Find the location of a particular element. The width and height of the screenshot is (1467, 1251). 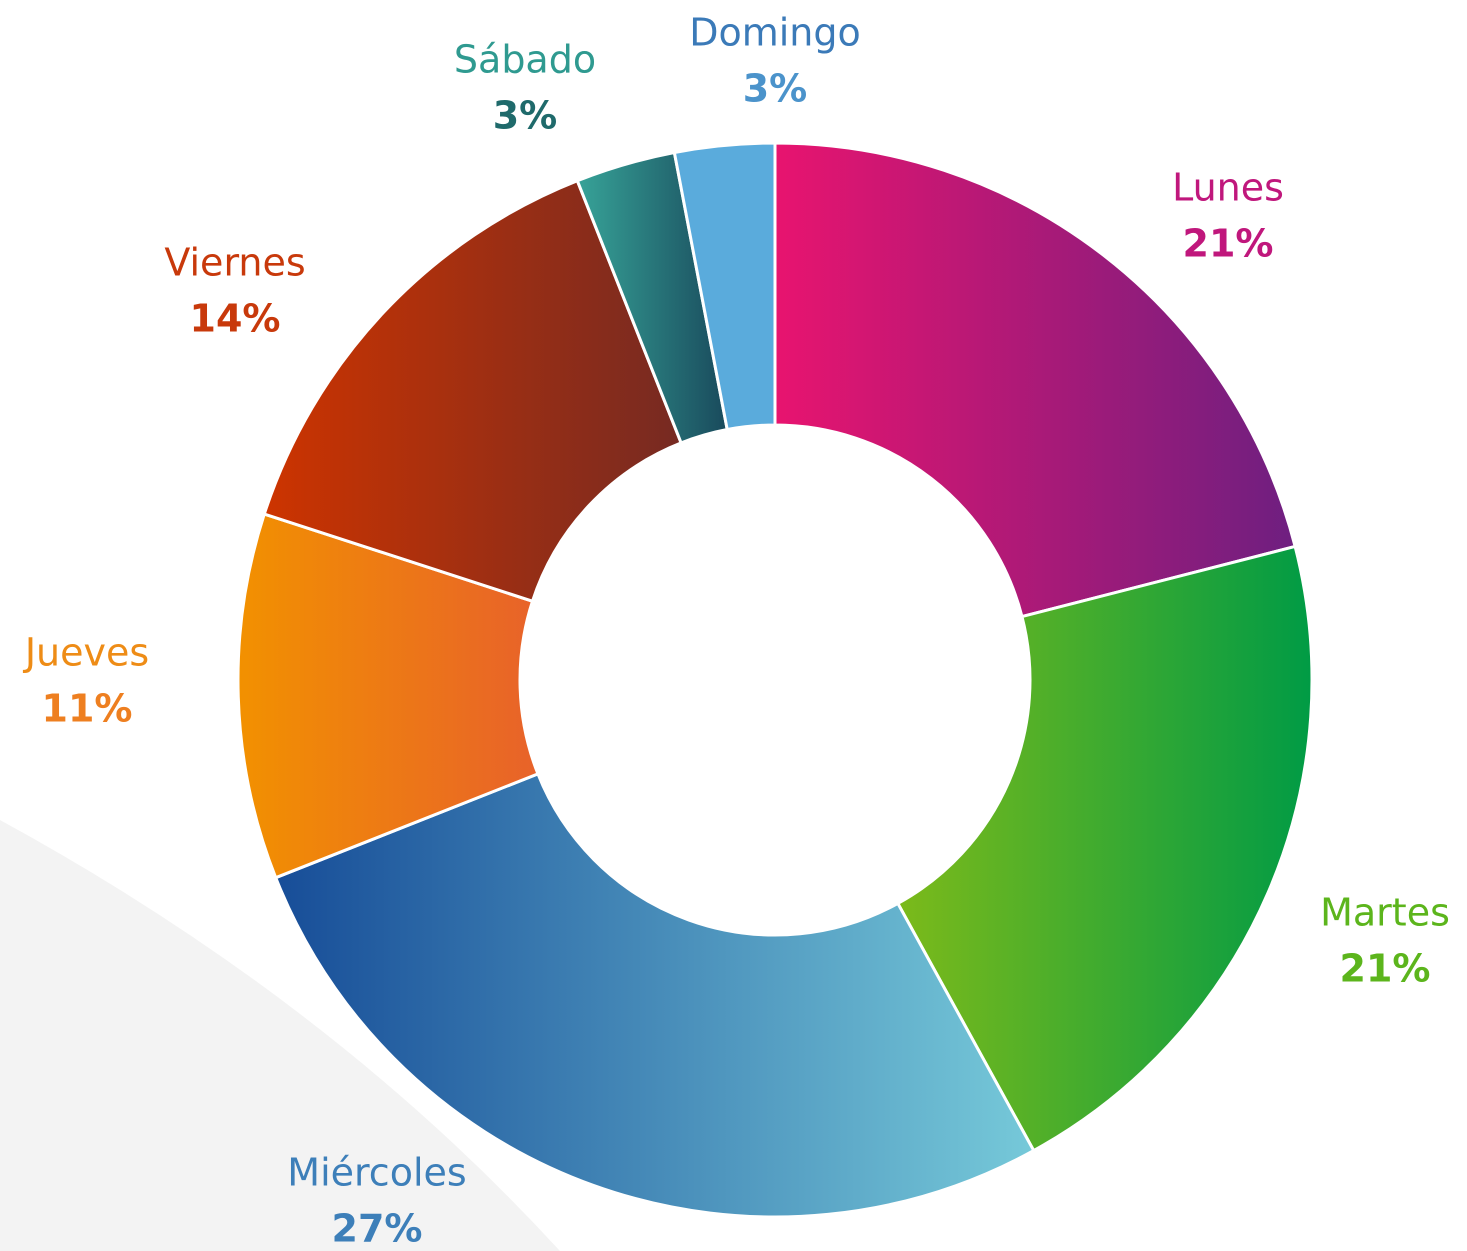

slice-label: Miércoles is located at coordinates (376, 1173).